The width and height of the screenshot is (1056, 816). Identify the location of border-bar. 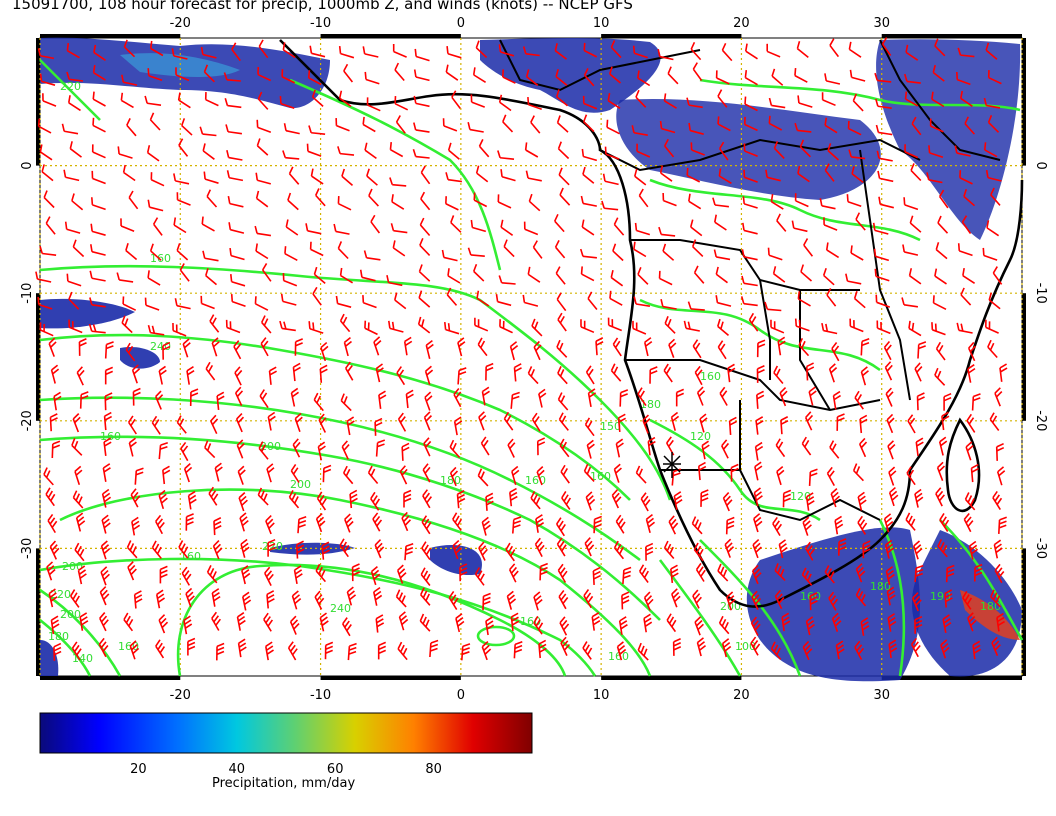
(671, 678).